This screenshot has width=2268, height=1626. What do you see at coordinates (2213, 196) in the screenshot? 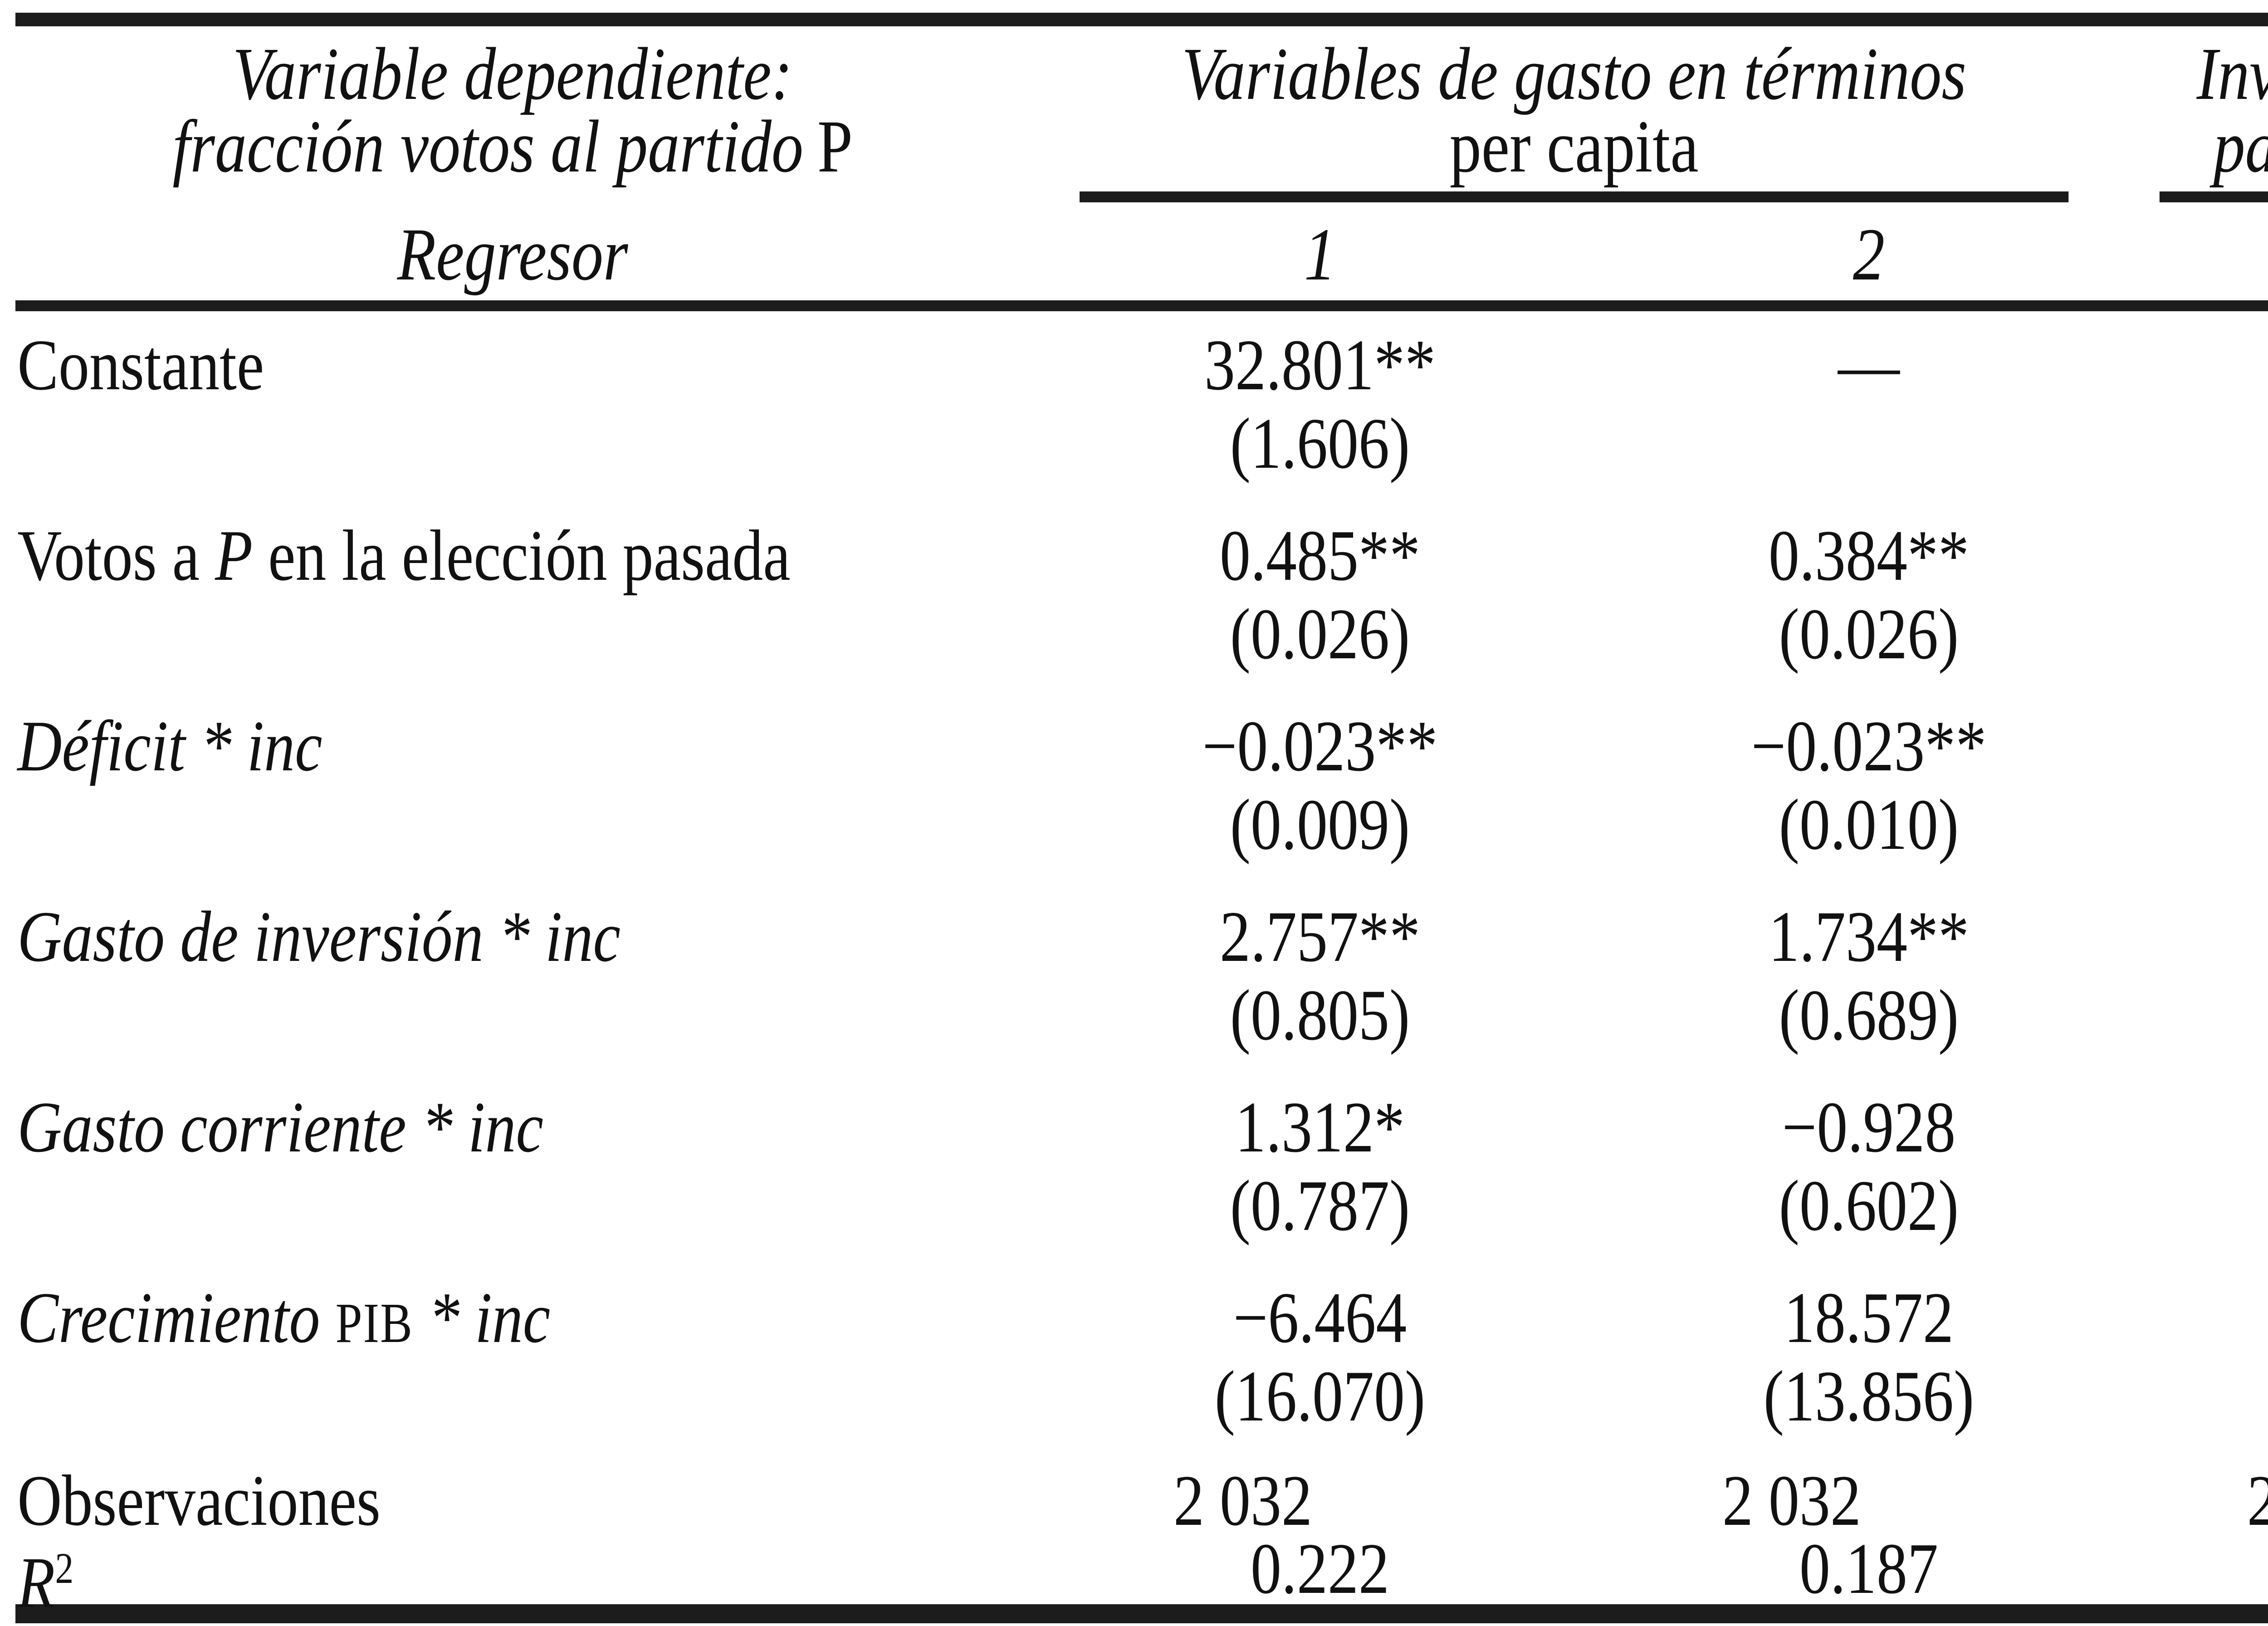
I see `group2-underline-rule` at bounding box center [2213, 196].